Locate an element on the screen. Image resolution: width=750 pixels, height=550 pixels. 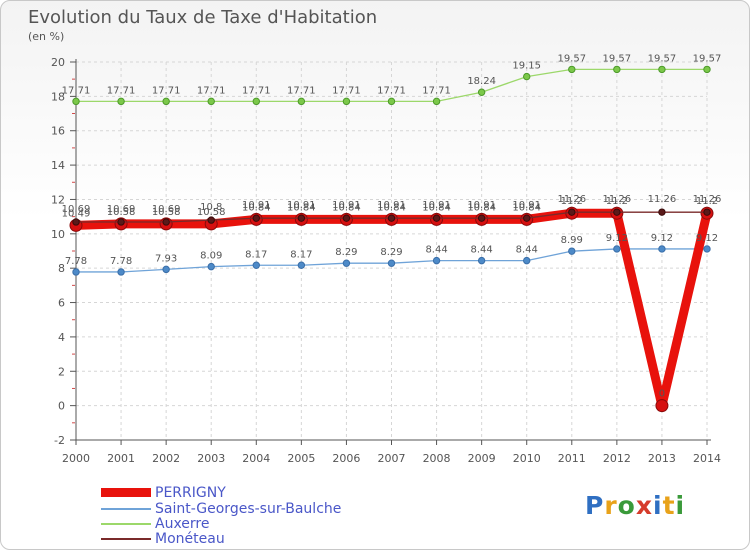
x-tick-label: 2014 is located at coordinates (707, 458).